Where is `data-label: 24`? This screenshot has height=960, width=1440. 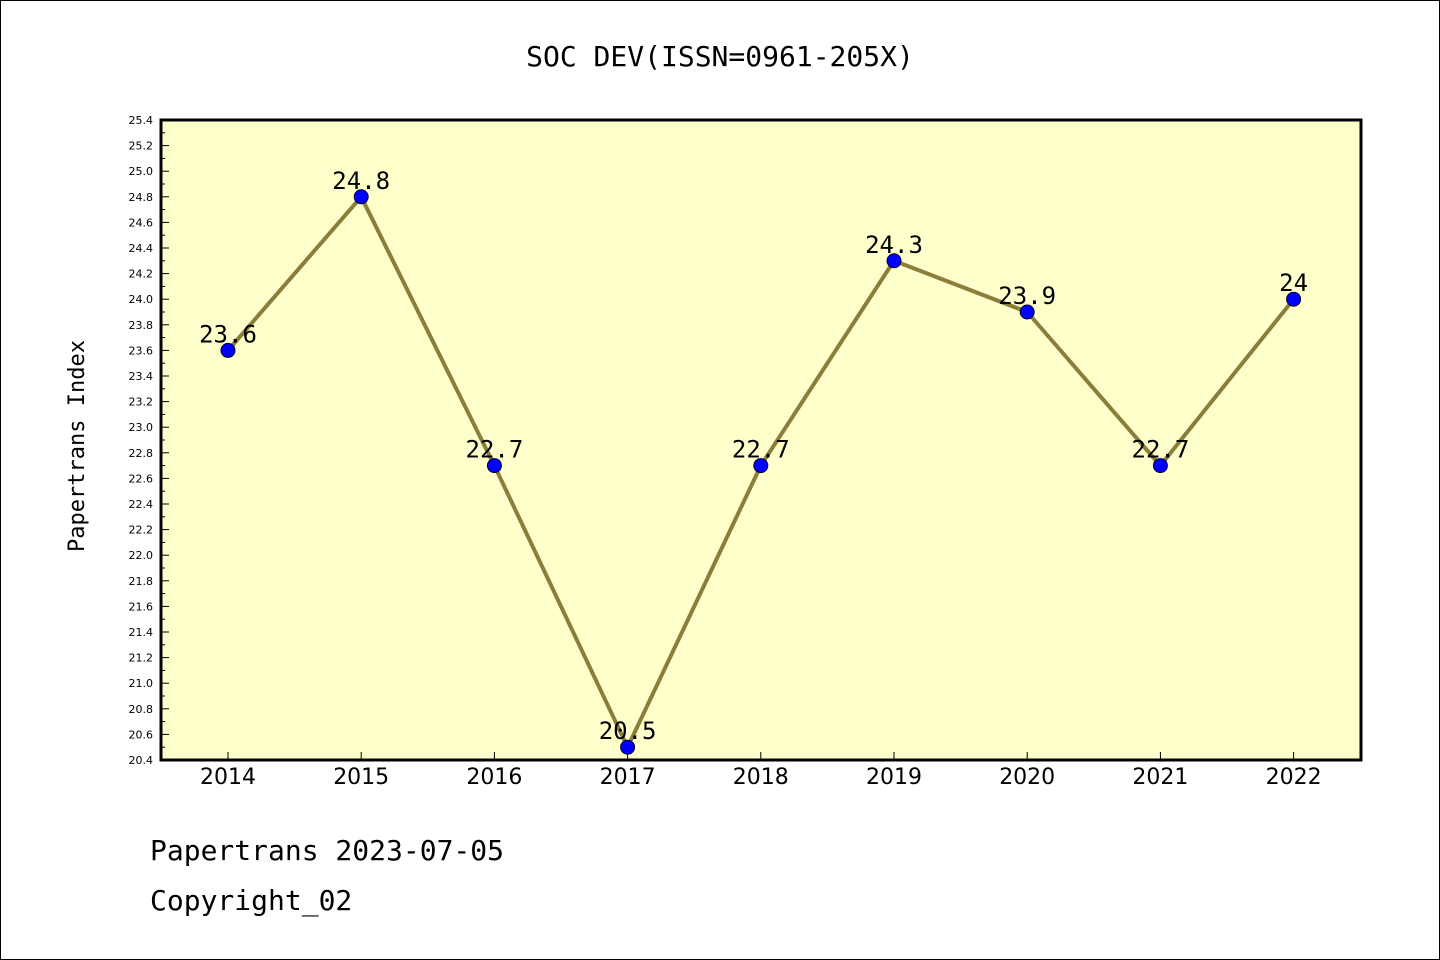 data-label: 24 is located at coordinates (1293, 283).